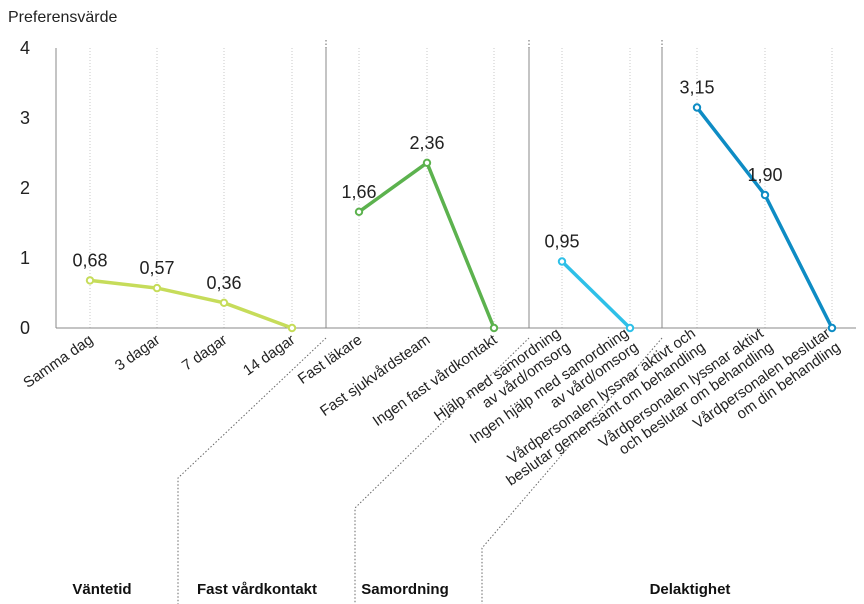 The width and height of the screenshot is (864, 604). Describe the element at coordinates (25, 188) in the screenshot. I see `y-tick-label: 2` at that location.